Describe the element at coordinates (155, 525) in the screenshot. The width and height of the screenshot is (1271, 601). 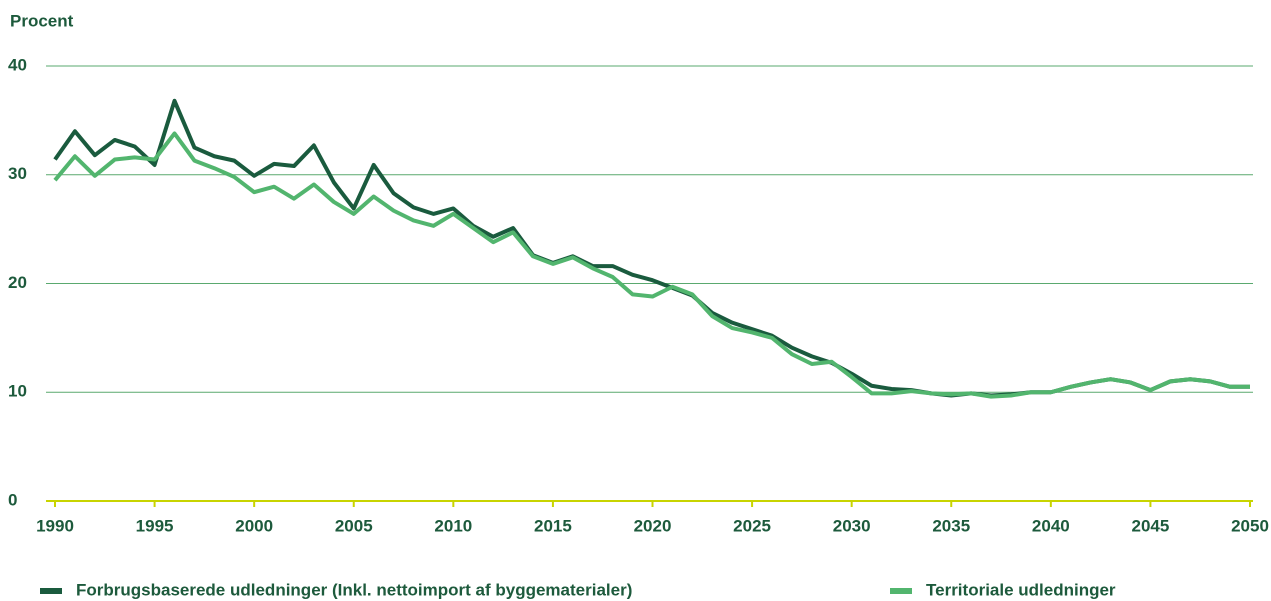
I see `x-tick-label: 1995` at that location.